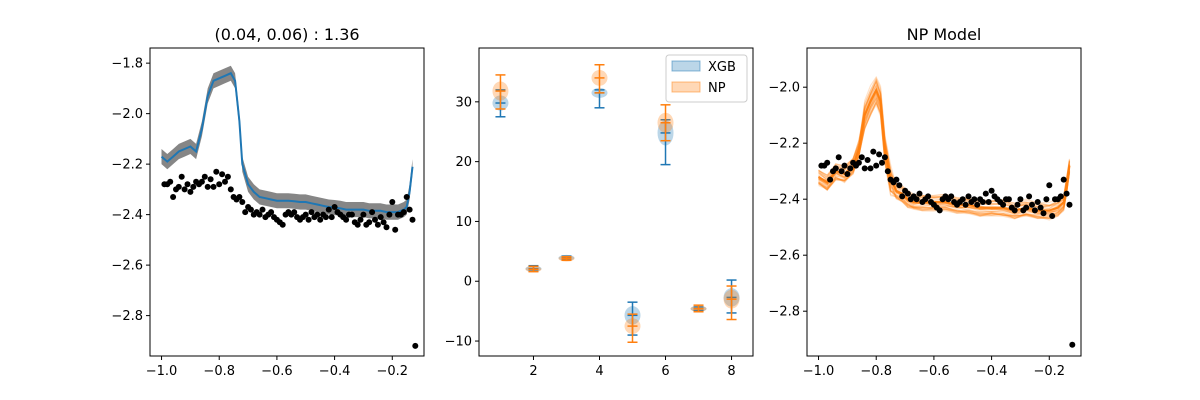 Image resolution: width=1200 pixels, height=400 pixels. What do you see at coordinates (686, 66) in the screenshot?
I see `legend-swatch-xgb` at bounding box center [686, 66].